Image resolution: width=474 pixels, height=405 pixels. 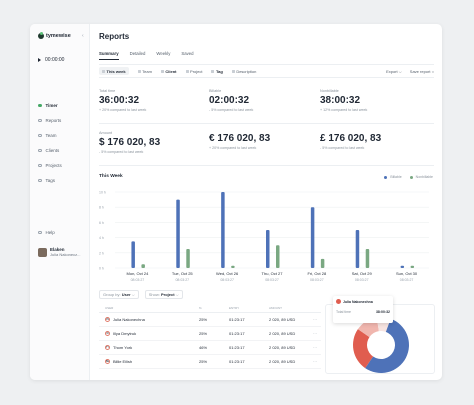 What do you see at coordinates (408, 177) in the screenshot?
I see `chart-legend: Billable Nonbillable` at bounding box center [408, 177].